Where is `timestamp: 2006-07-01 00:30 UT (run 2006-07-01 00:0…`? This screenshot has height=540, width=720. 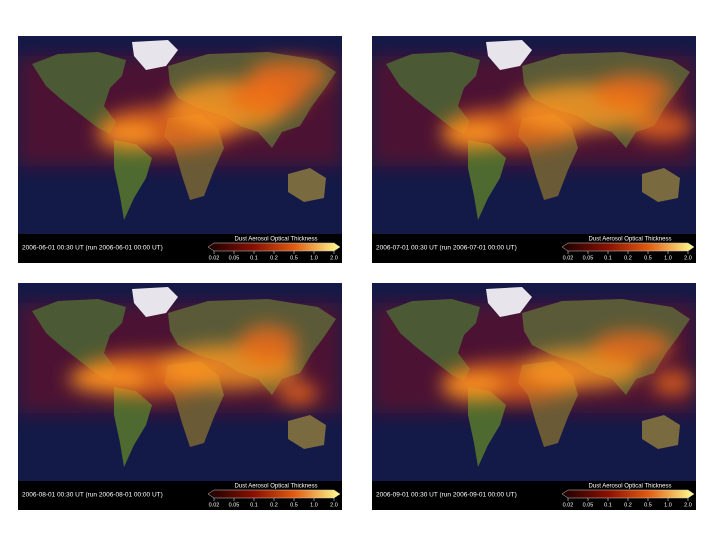 timestamp: 2006-07-01 00:30 UT (run 2006-07-01 00:0… is located at coordinates (446, 248).